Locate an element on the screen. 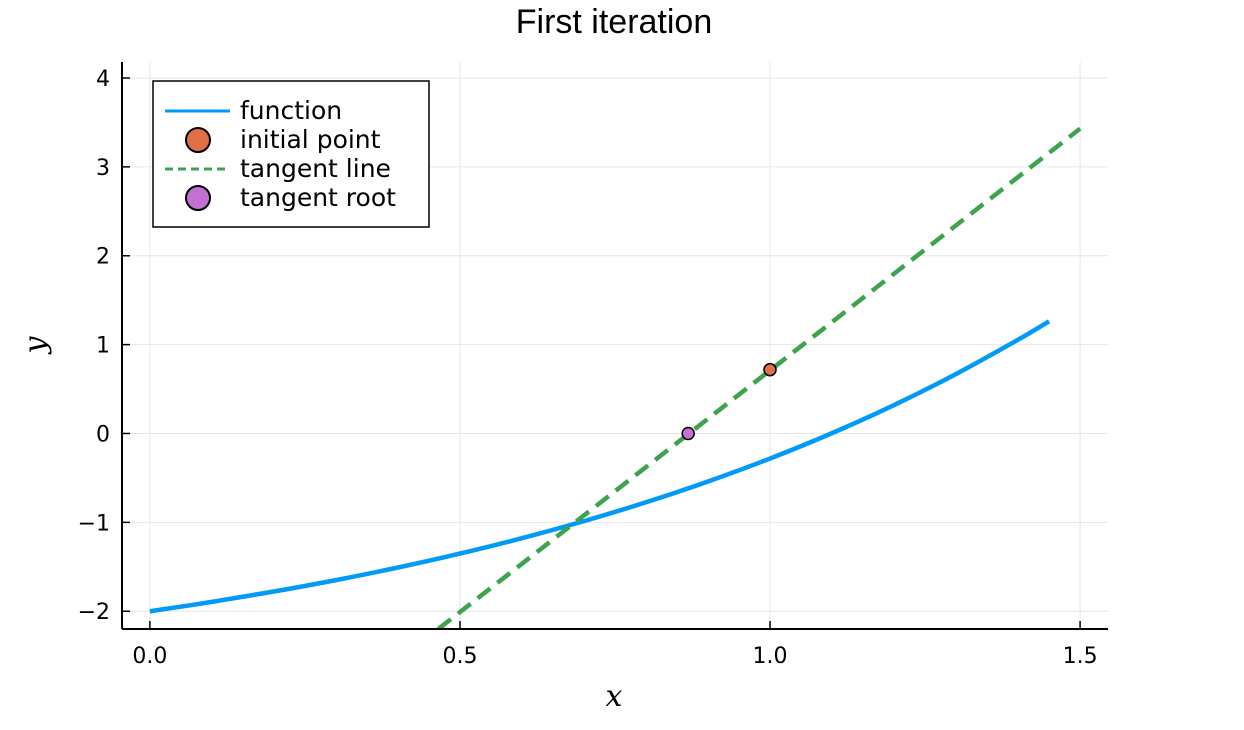  tangent-root-marker is located at coordinates (688, 433).